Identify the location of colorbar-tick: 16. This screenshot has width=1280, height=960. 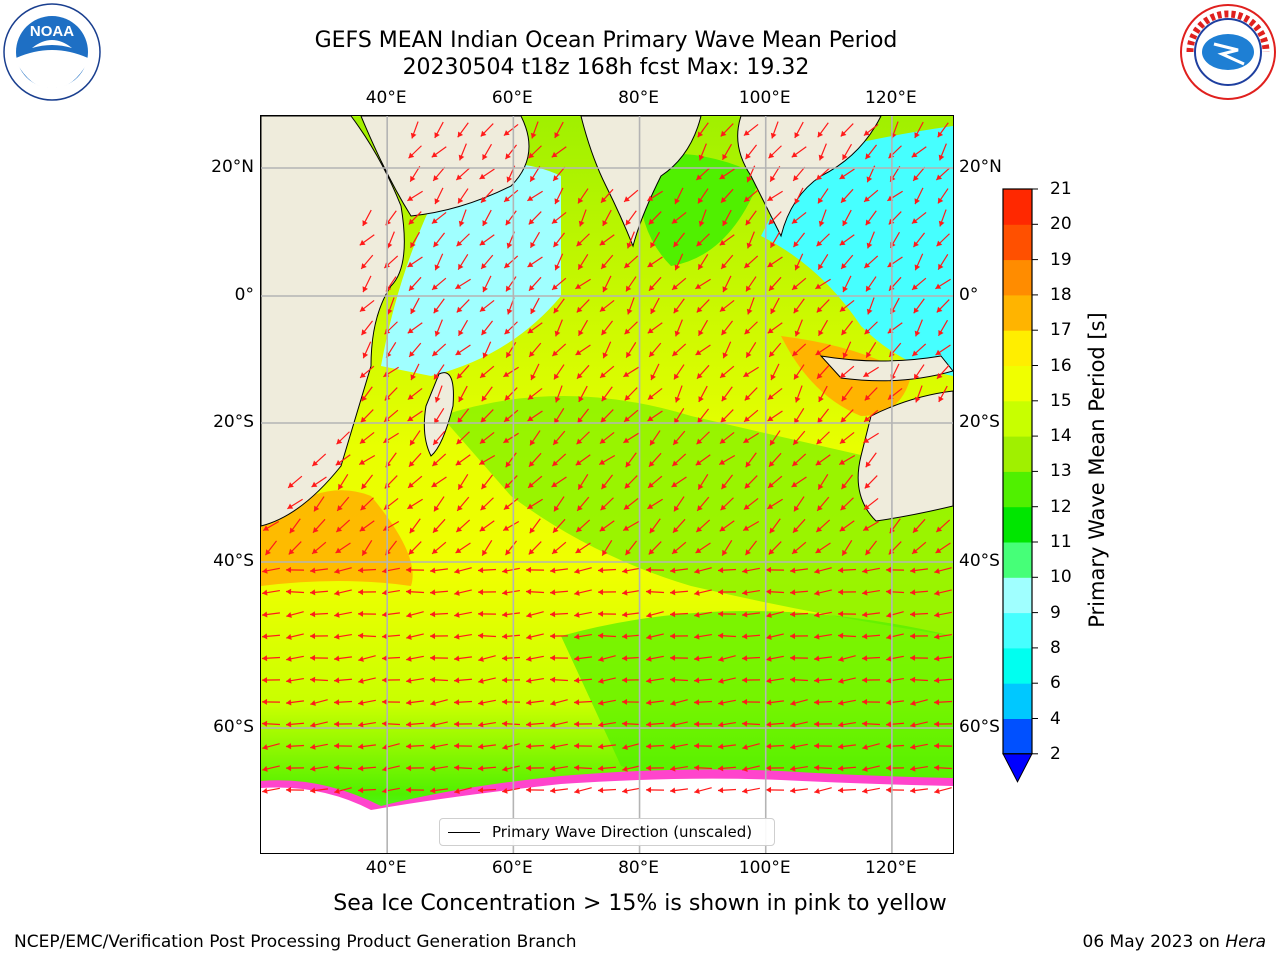
(1061, 365).